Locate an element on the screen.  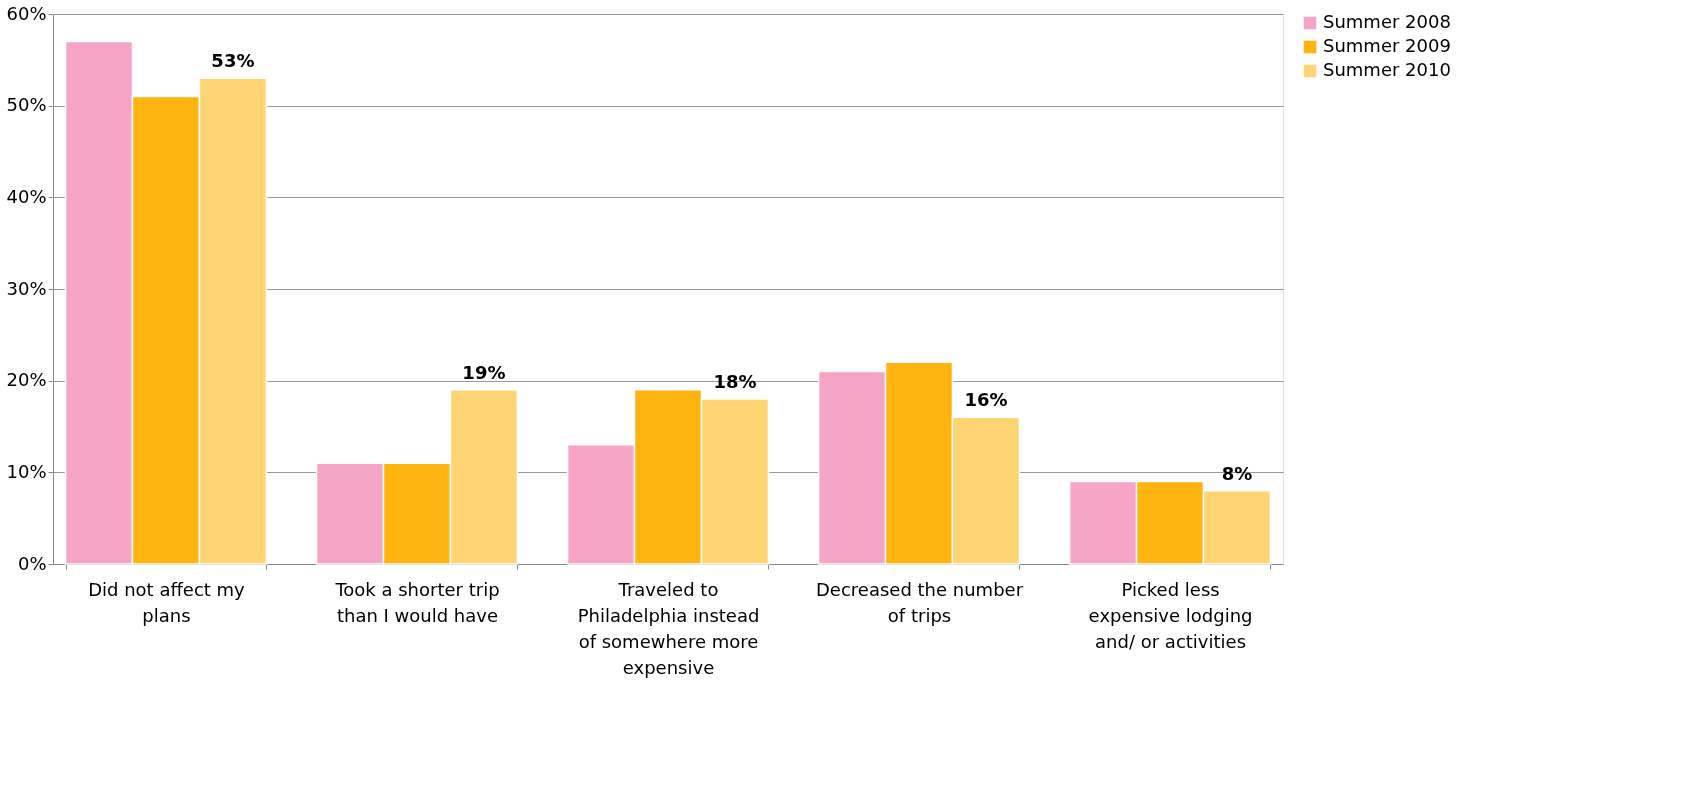
y-tick-label: 50% is located at coordinates (26, 105).